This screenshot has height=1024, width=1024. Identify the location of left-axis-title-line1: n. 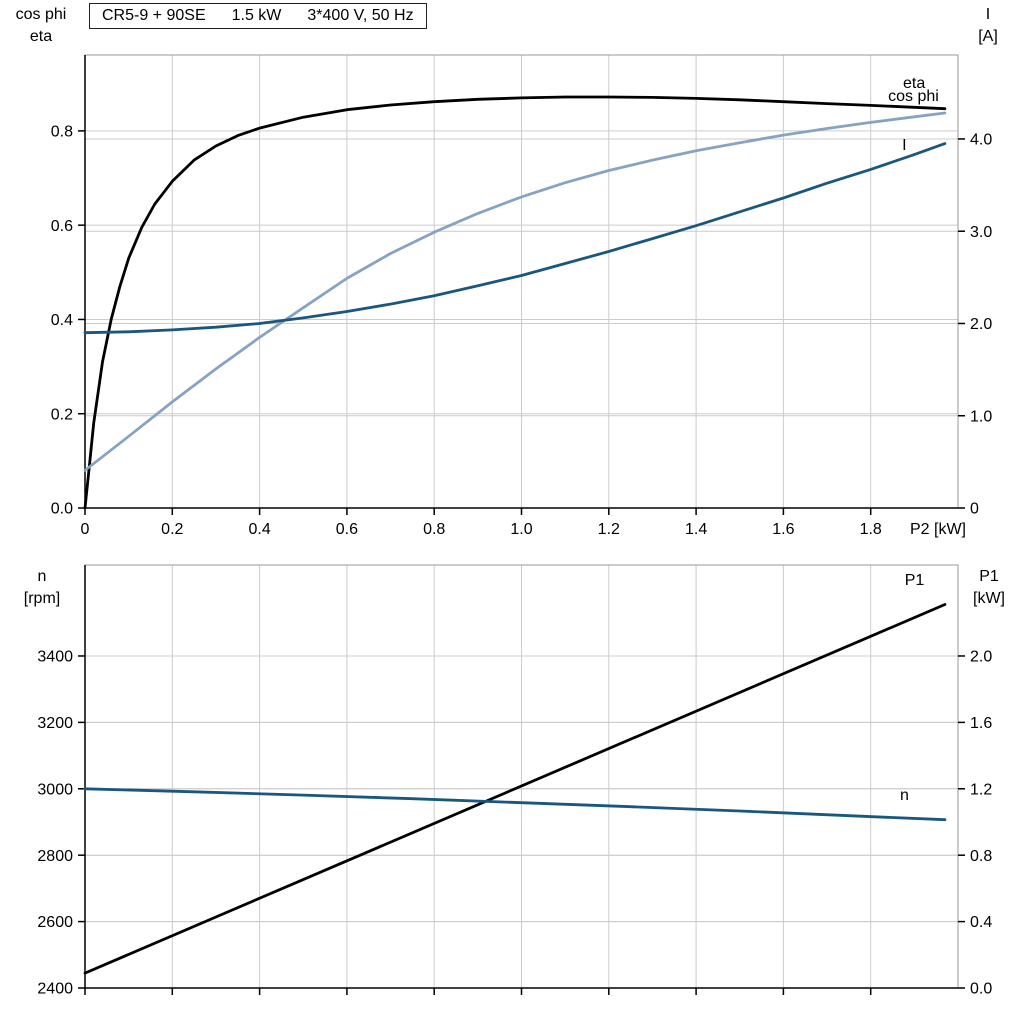
(42, 576).